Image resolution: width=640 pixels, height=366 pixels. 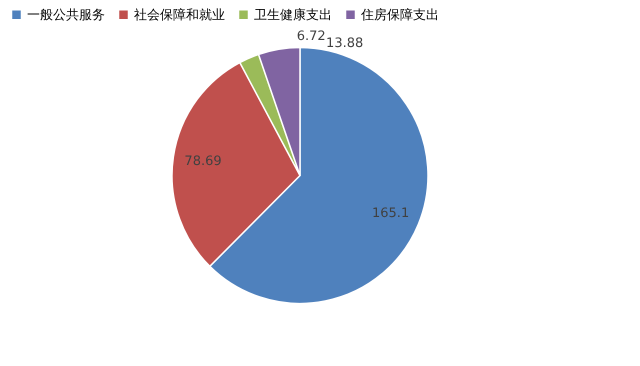 What do you see at coordinates (391, 213) in the screenshot?
I see `data-label: 165.1` at bounding box center [391, 213].